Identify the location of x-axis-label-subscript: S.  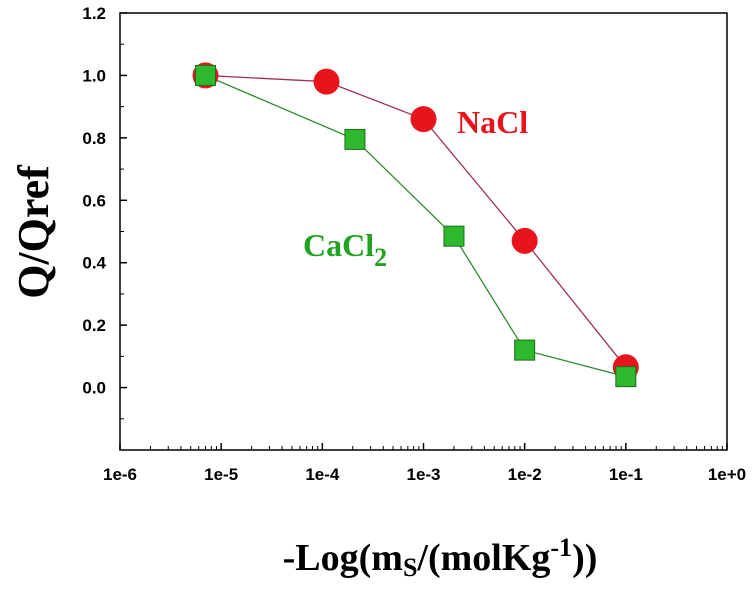
(410, 567).